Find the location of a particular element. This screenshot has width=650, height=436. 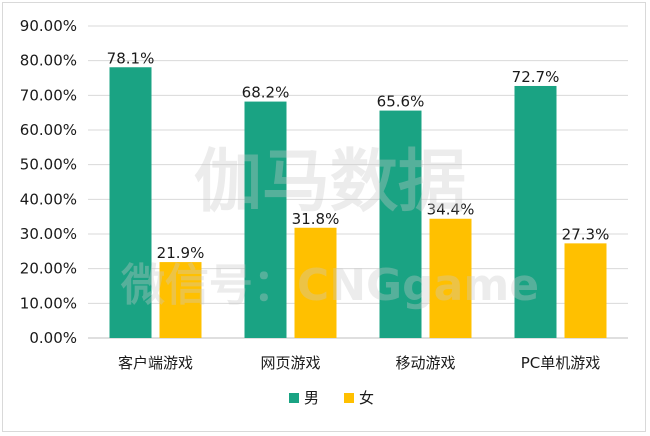

data-label: 78.1% is located at coordinates (131, 58).